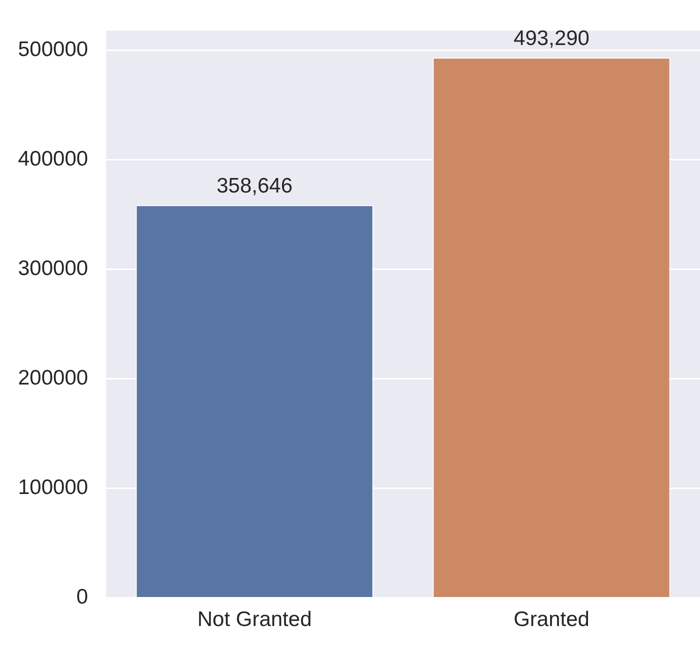 Image resolution: width=700 pixels, height=649 pixels. What do you see at coordinates (254, 186) in the screenshot?
I see `data-label: 358,646` at bounding box center [254, 186].